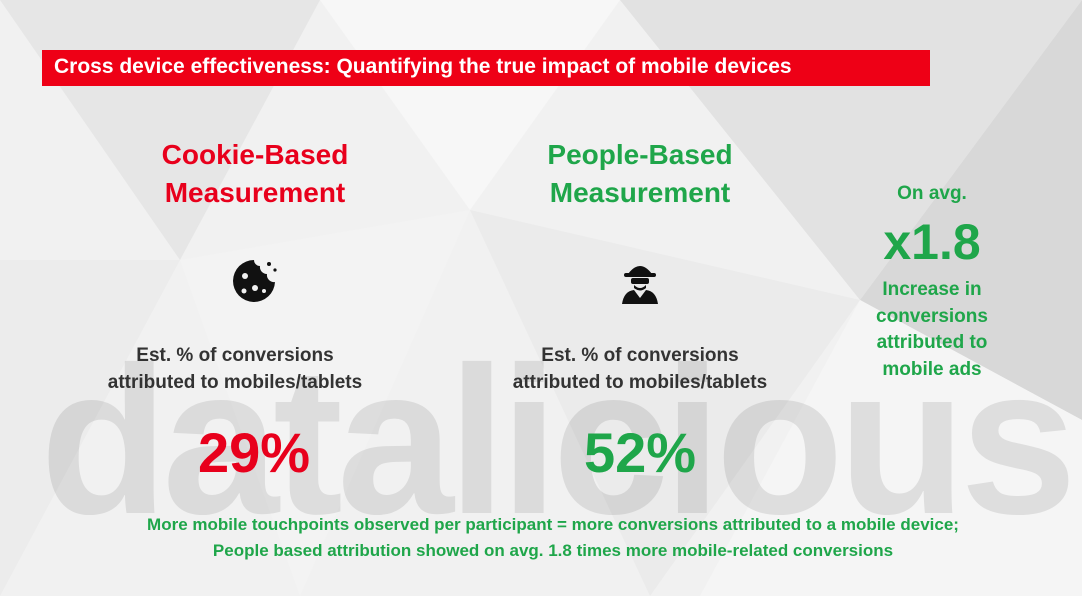 The height and width of the screenshot is (596, 1082). I want to click on caption-line: conversions, so click(932, 316).